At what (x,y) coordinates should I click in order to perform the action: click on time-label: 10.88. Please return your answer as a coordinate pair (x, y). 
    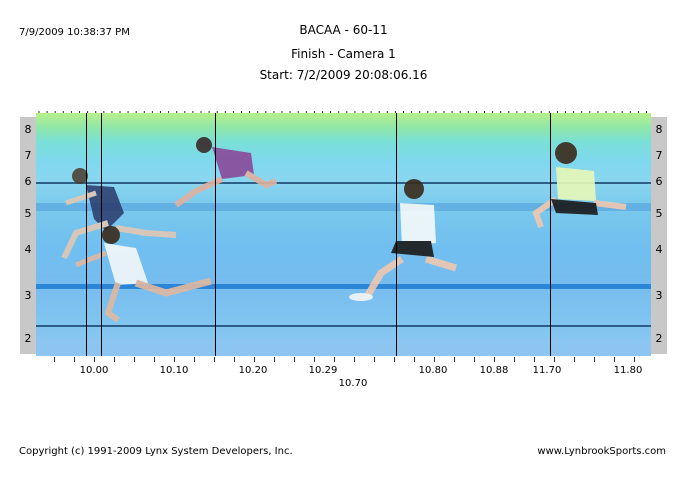
    Looking at the image, I should click on (494, 370).